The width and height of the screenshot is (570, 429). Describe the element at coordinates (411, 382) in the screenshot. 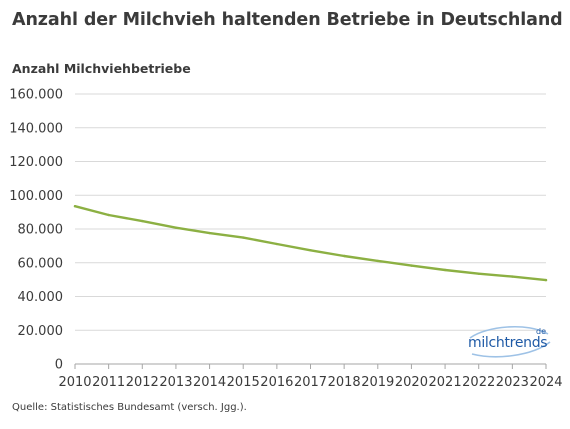

I see `x-tick-label: 2020` at that location.